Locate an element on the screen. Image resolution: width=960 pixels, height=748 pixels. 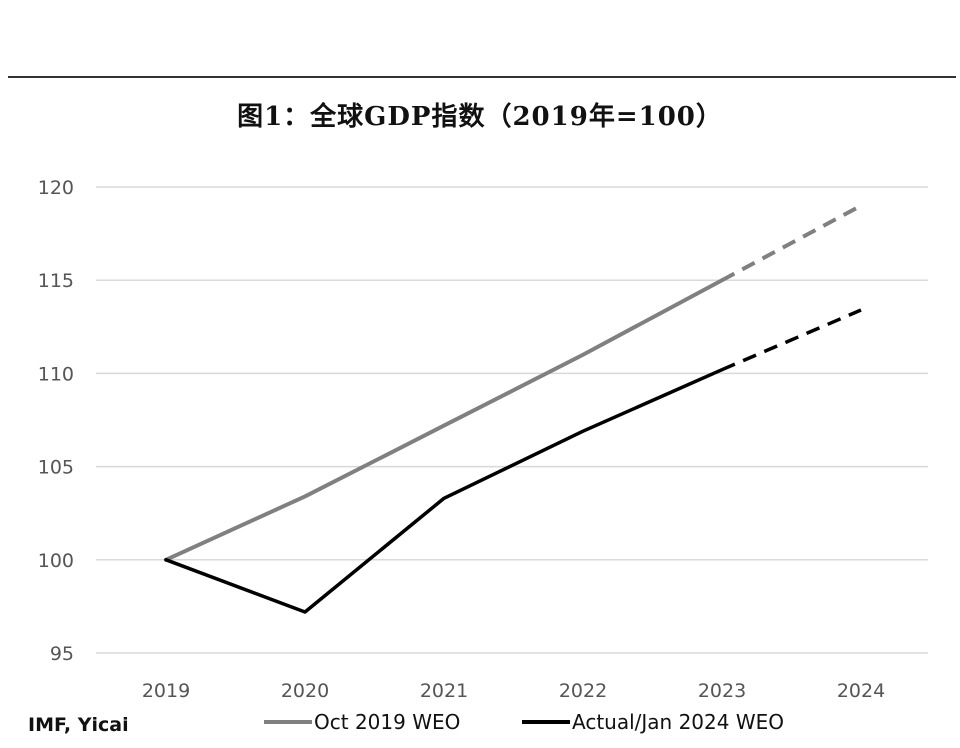
series-projection-actual-jan-2024-weo is located at coordinates (791, 340).